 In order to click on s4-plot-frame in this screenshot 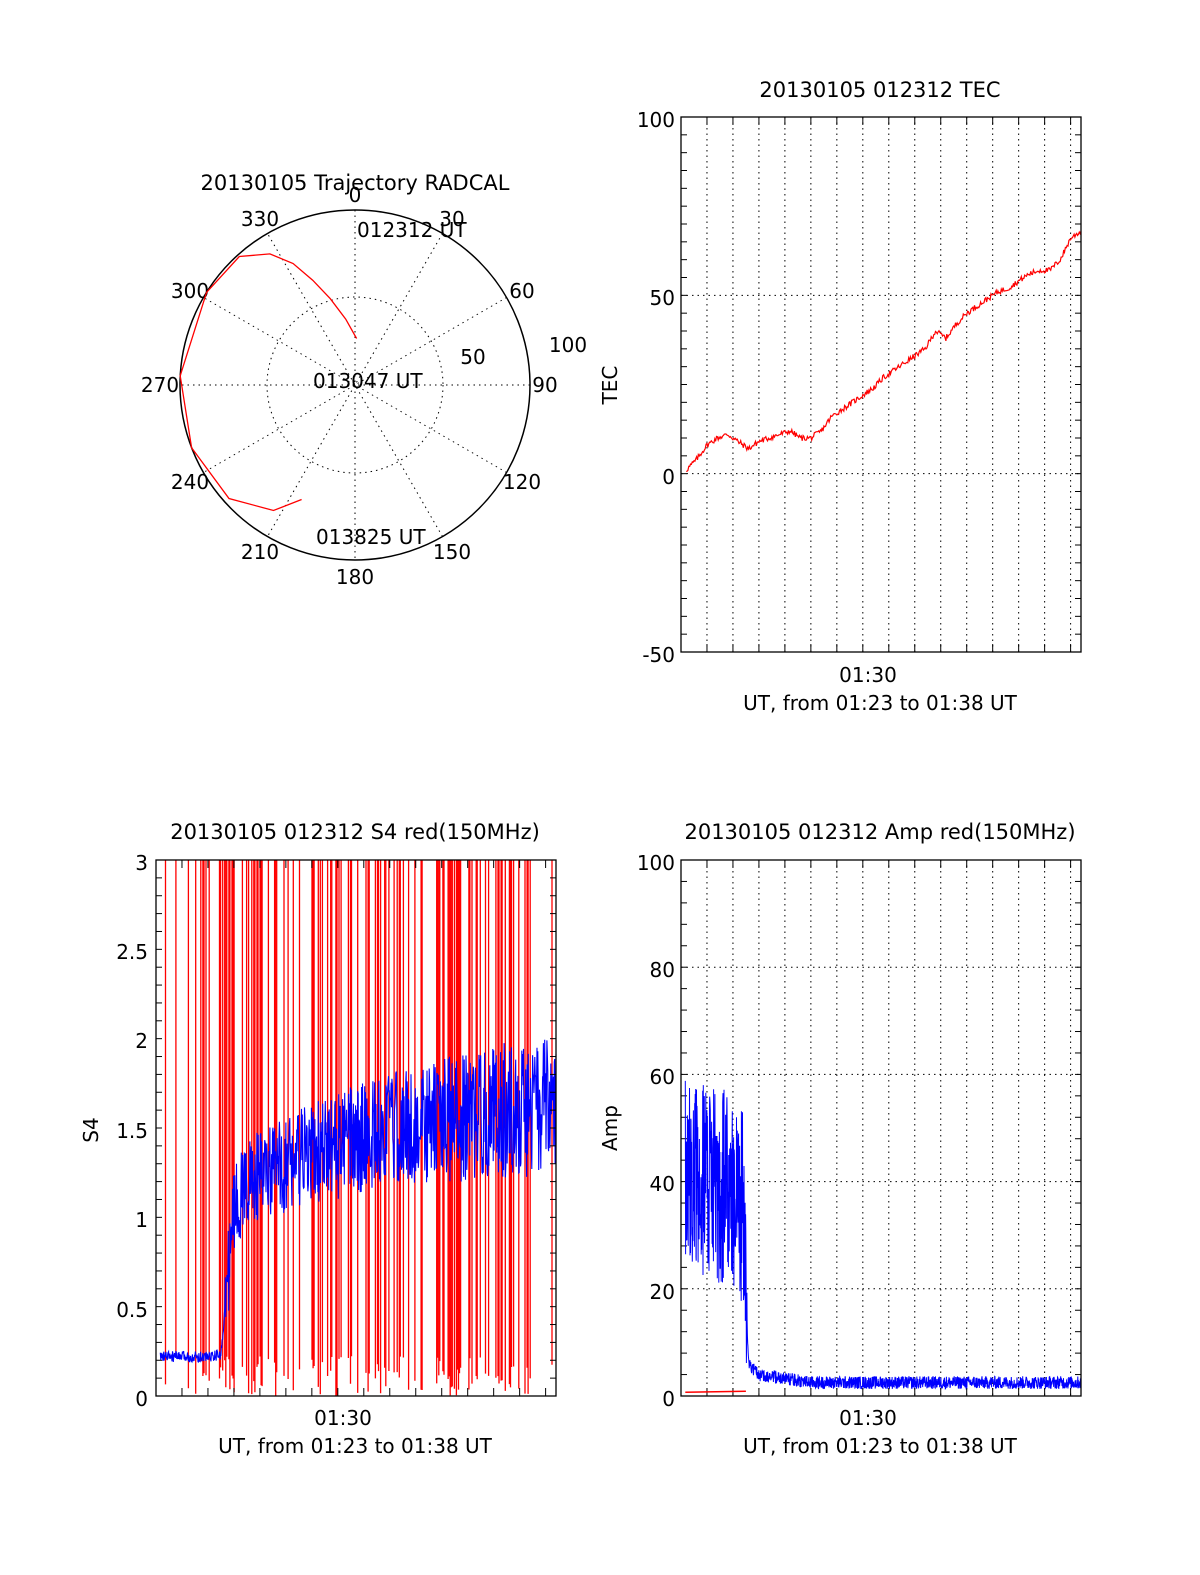, I will do `click(356, 1128)`.